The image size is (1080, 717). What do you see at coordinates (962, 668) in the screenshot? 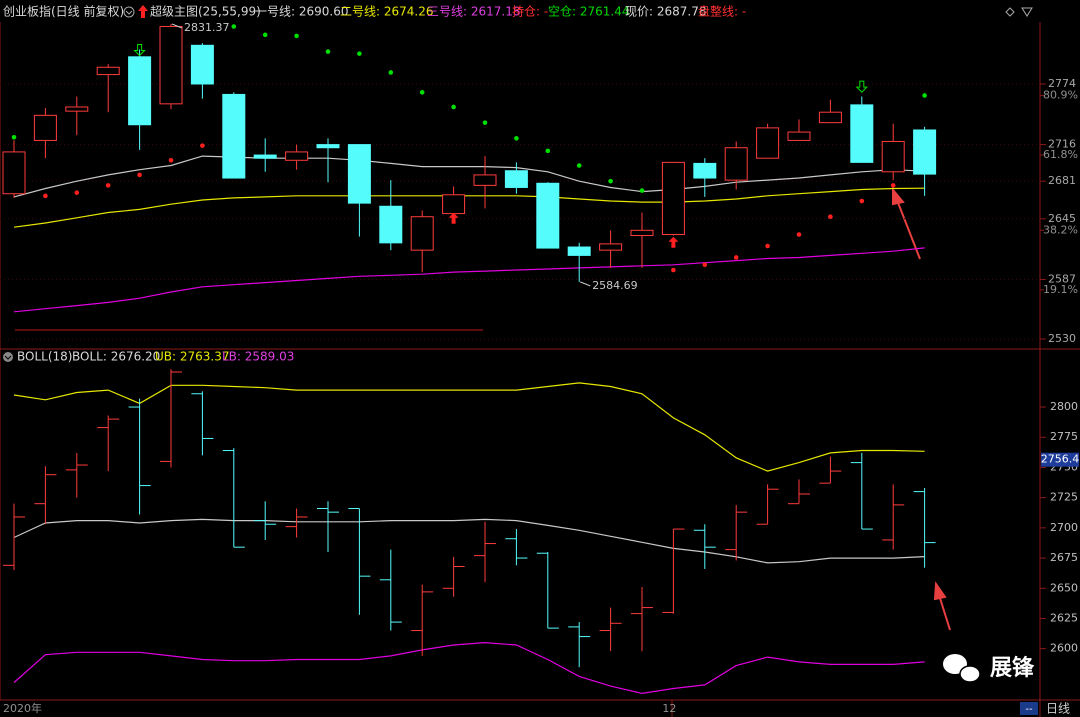
I see `watermark-icon` at bounding box center [962, 668].